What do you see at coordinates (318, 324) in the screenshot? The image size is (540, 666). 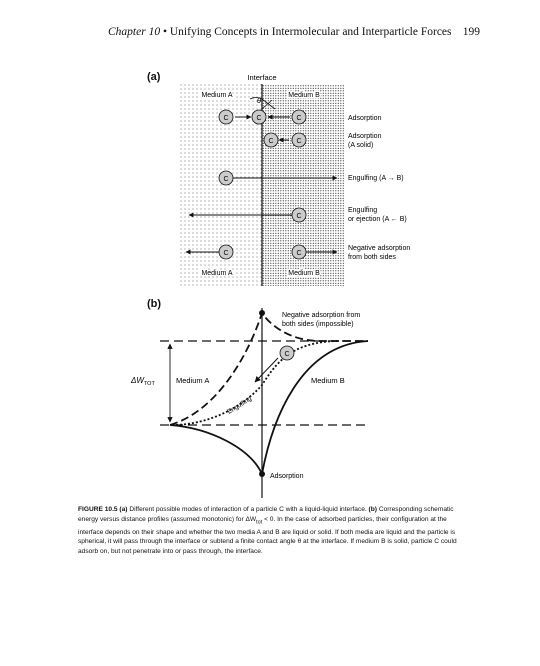 I see `negative-adsorption-label-2: both sides (impossible)` at bounding box center [318, 324].